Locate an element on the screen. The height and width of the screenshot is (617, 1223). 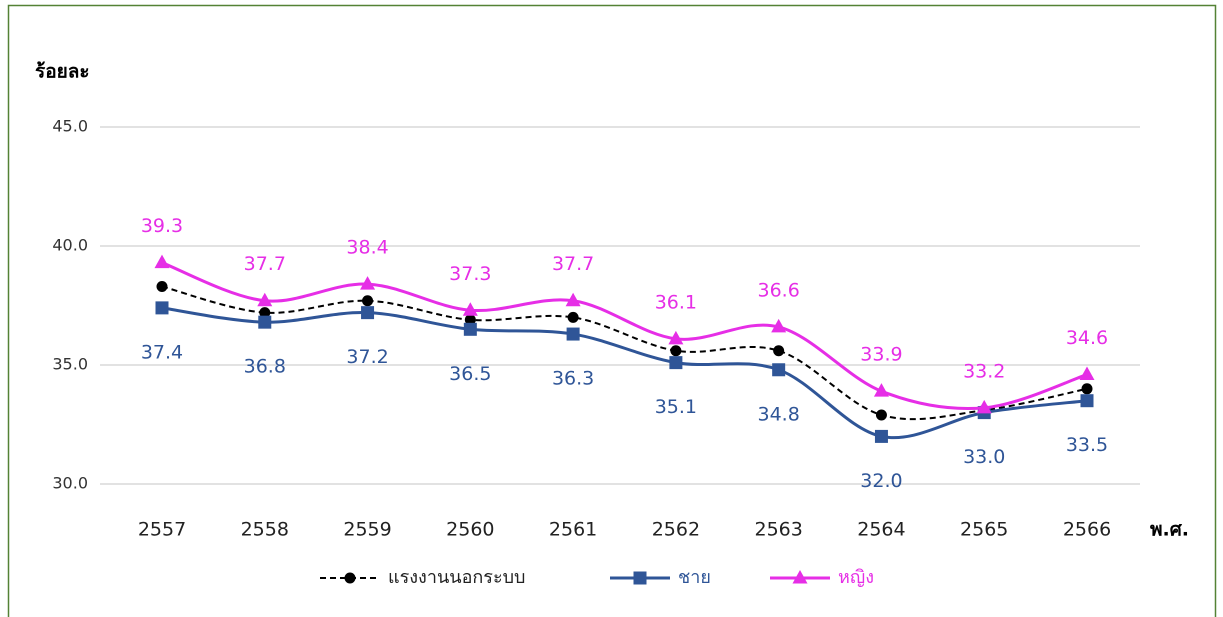
data-label: 33.9 is located at coordinates (881, 355).